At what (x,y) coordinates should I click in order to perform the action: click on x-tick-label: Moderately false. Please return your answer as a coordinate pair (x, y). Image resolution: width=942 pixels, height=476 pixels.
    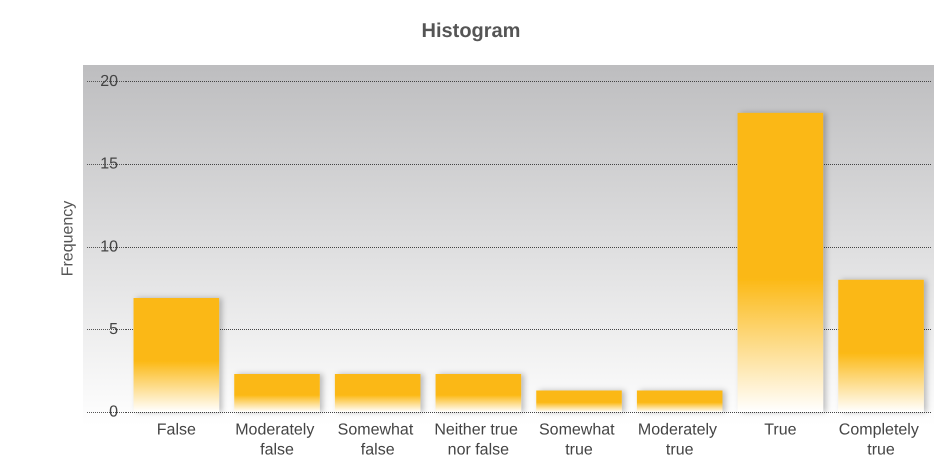
    Looking at the image, I should click on (277, 440).